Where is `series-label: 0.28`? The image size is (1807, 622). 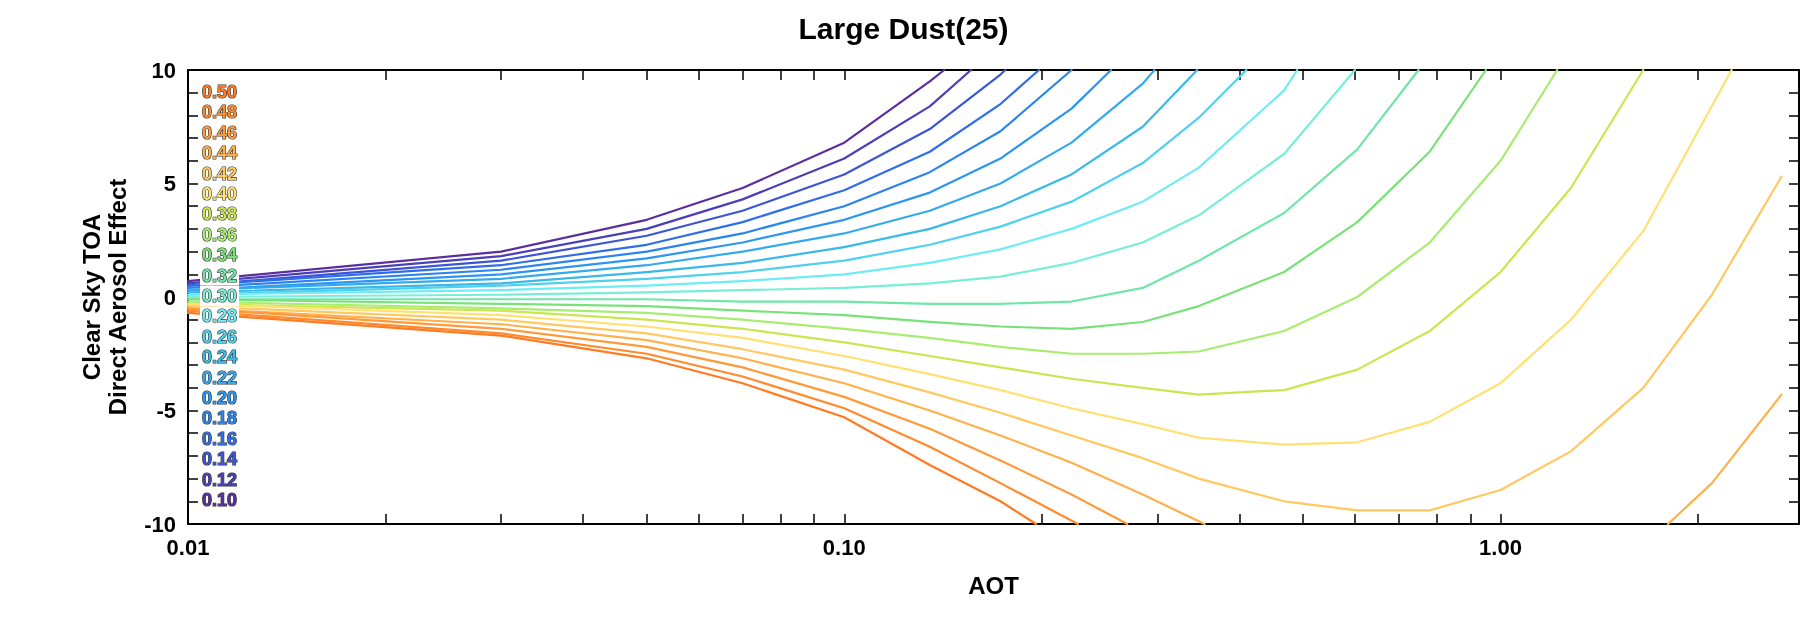 series-label: 0.28 is located at coordinates (220, 316).